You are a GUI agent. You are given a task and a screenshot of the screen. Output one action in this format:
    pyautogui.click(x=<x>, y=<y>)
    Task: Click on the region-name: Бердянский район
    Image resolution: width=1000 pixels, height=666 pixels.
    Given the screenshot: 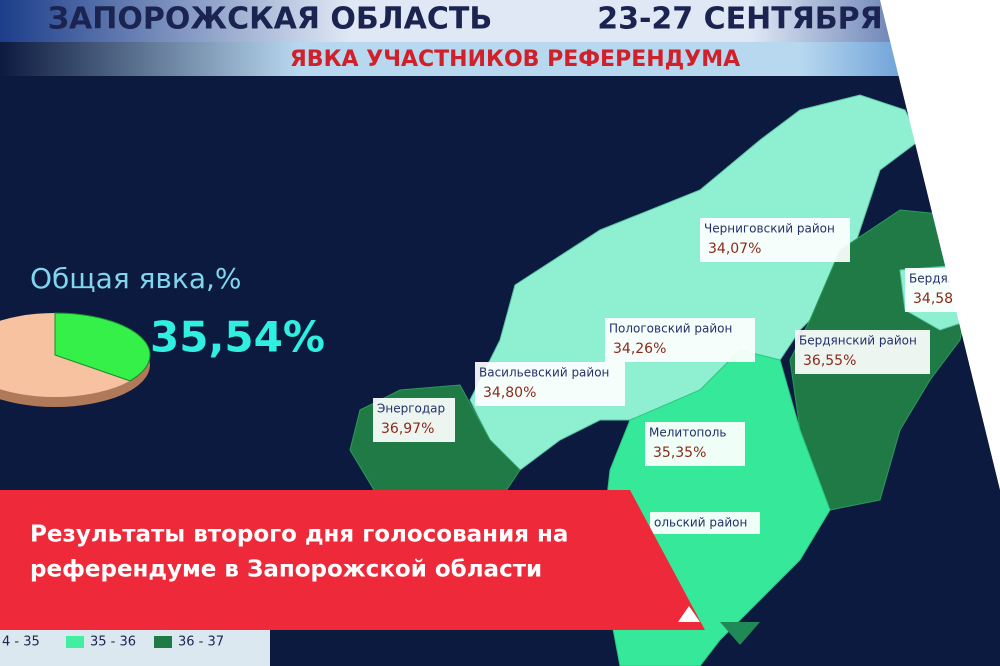 What is the action you would take?
    pyautogui.click(x=858, y=341)
    